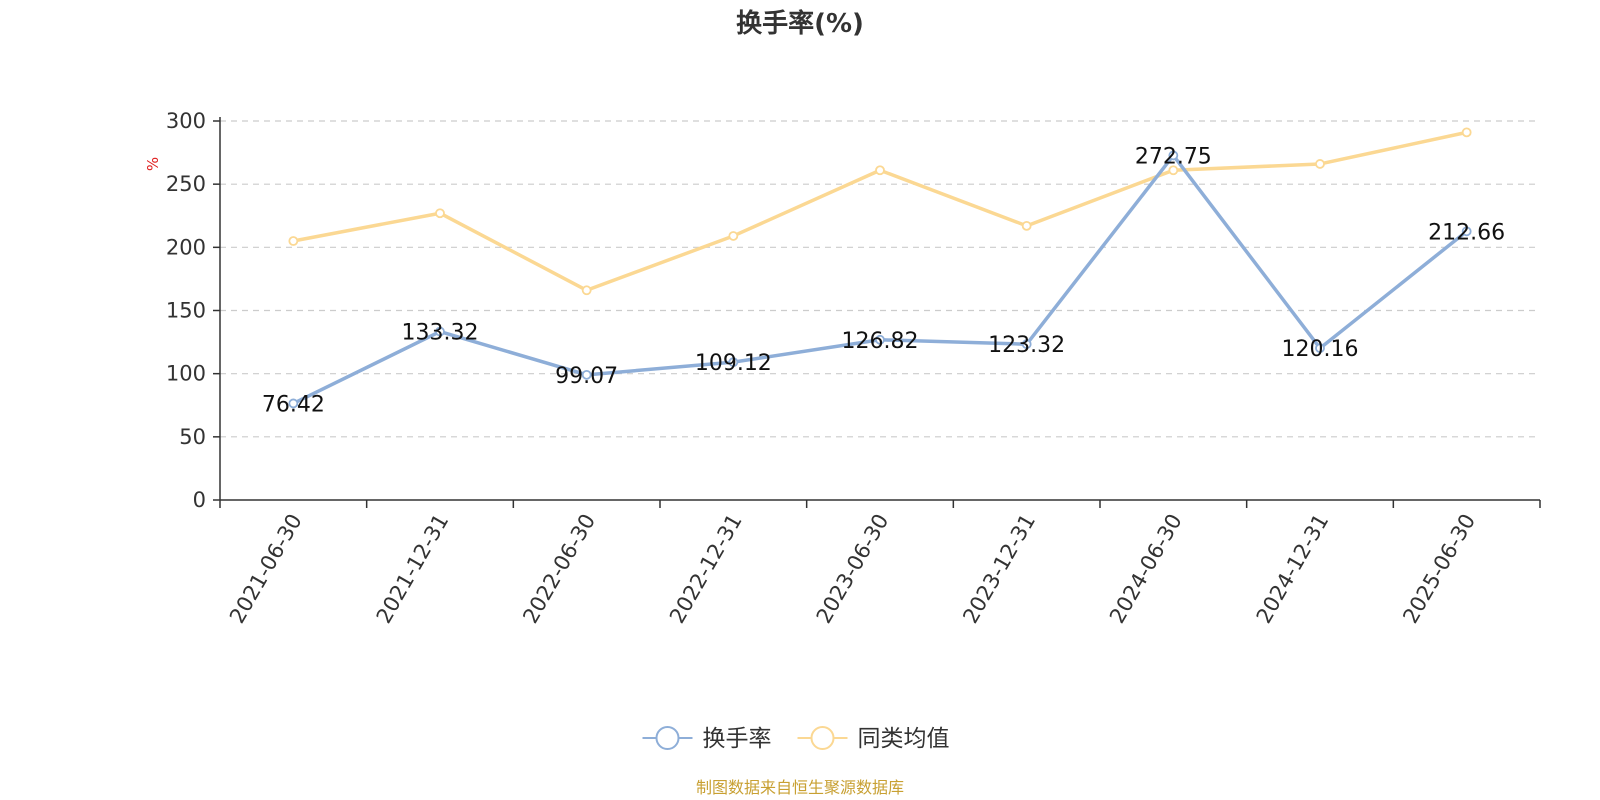 The height and width of the screenshot is (800, 1600). I want to click on data-label: 272.75, so click(1173, 156).